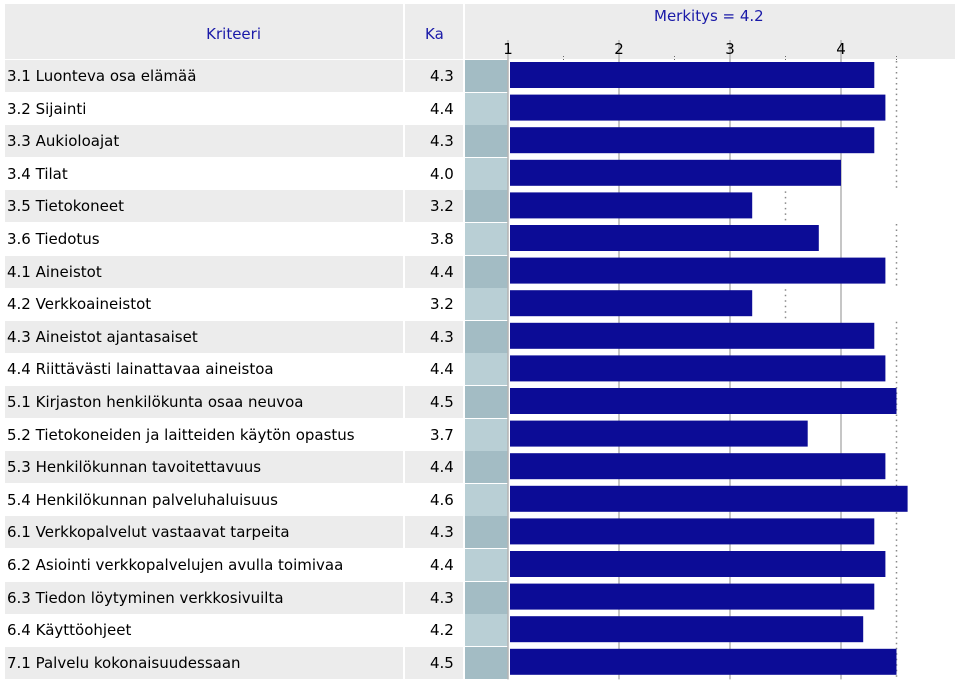  I want to click on criterion-label: 4.4 Riittävästi lainattavaa aineistoa, so click(204, 369).